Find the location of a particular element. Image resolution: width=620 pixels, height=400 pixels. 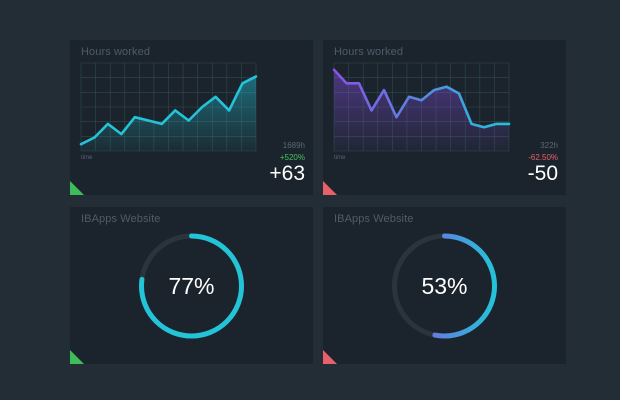

total-hours: 322h is located at coordinates (549, 145).